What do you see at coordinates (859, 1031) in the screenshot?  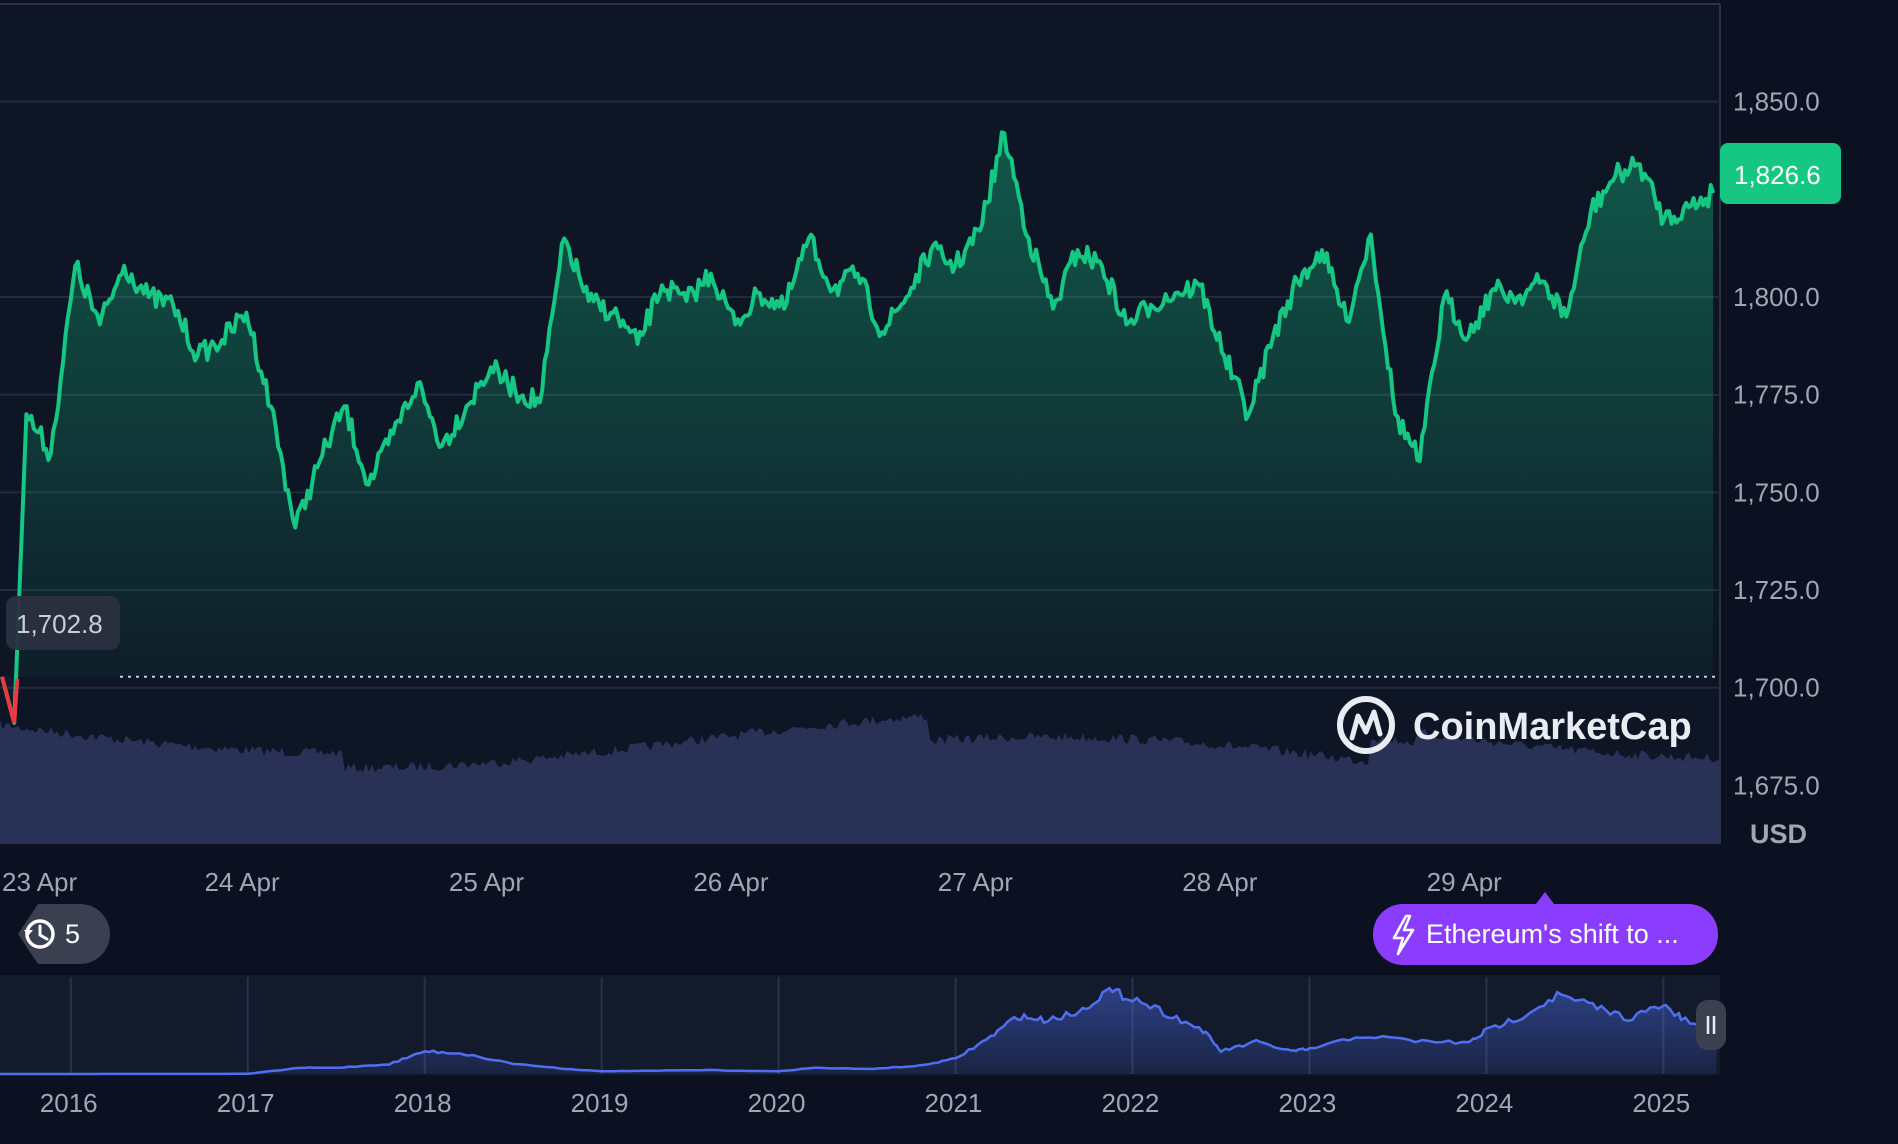 I see `navigator-line` at bounding box center [859, 1031].